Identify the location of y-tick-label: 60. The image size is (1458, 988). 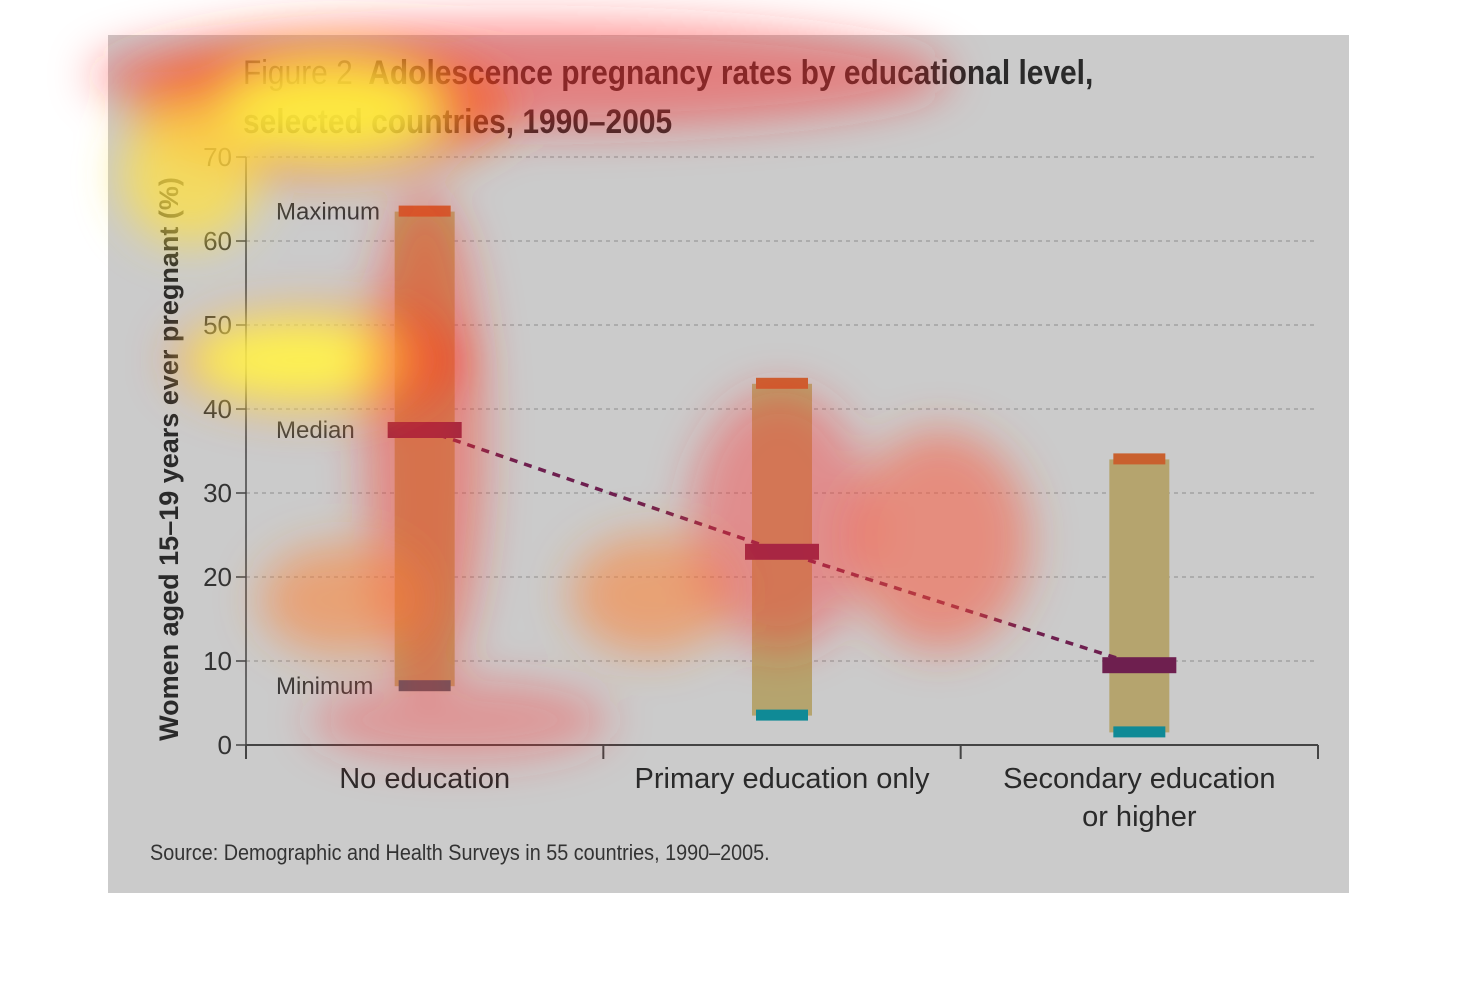
(217, 241).